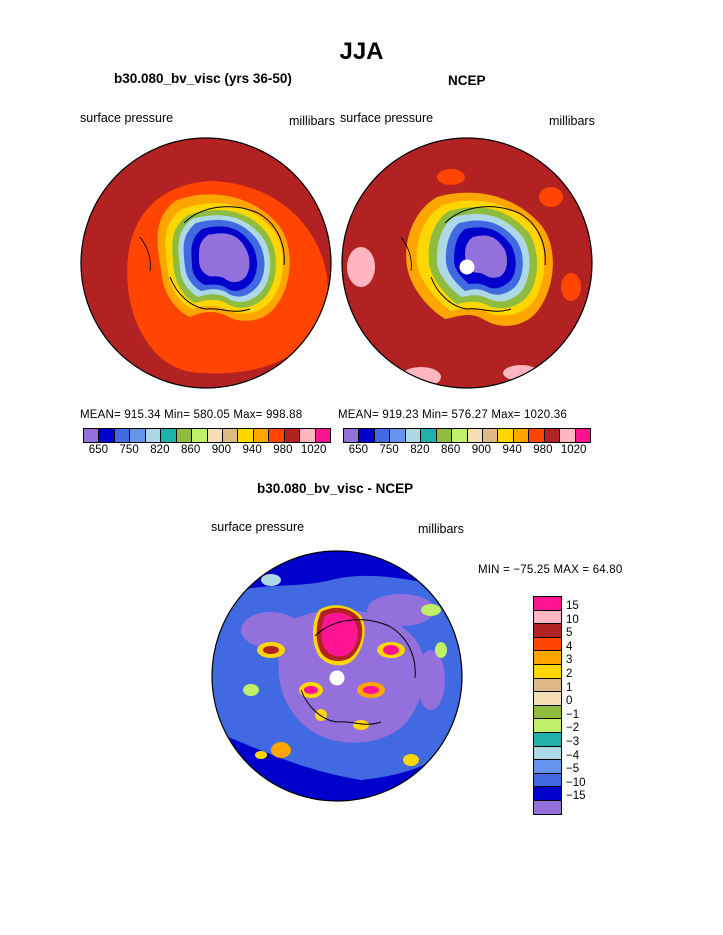 The image size is (723, 935). Describe the element at coordinates (573, 755) in the screenshot. I see `colorbar-level-label: −4` at that location.